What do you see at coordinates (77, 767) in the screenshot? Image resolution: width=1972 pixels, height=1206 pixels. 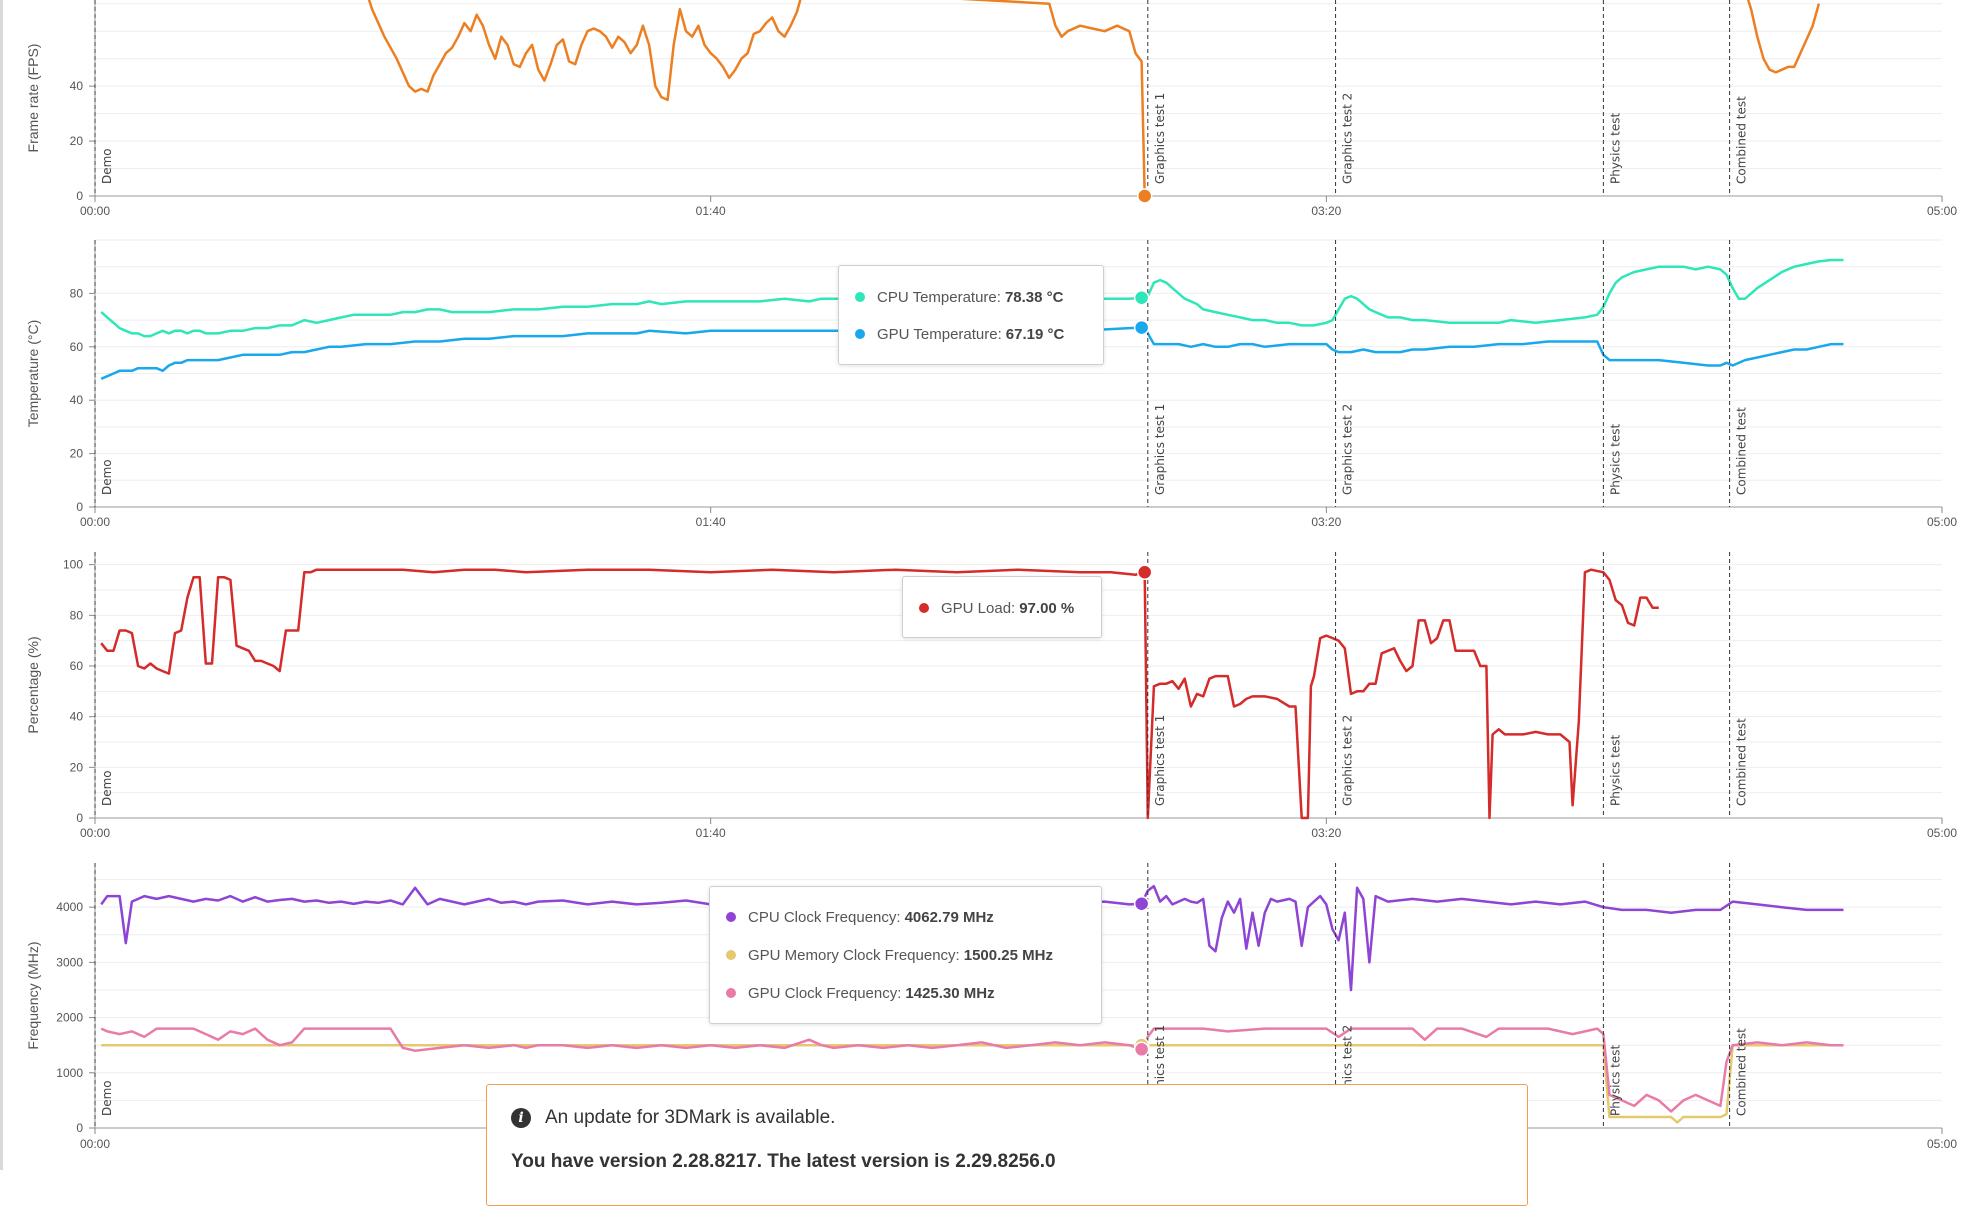 I see `load-y-tick-label: 20` at bounding box center [77, 767].